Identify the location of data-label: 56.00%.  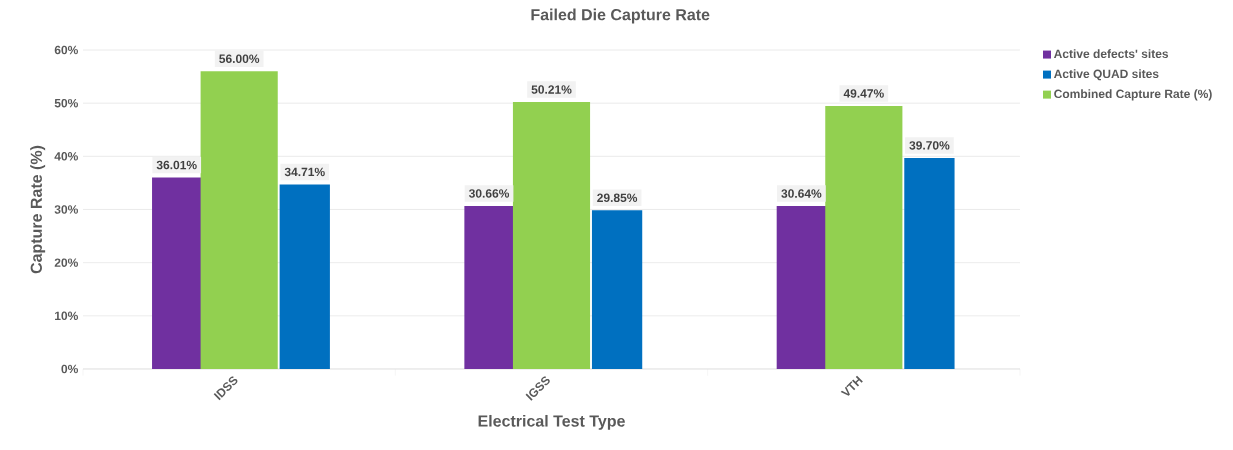
(239, 59).